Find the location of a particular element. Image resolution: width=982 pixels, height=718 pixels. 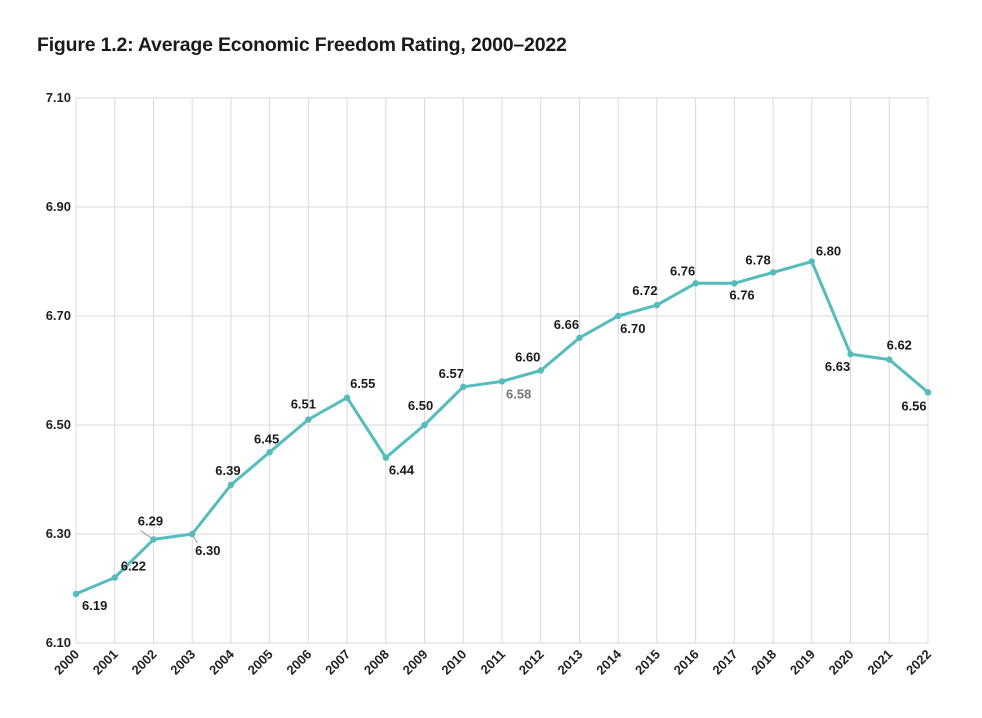

x-tick-label: 2003 is located at coordinates (182, 662).